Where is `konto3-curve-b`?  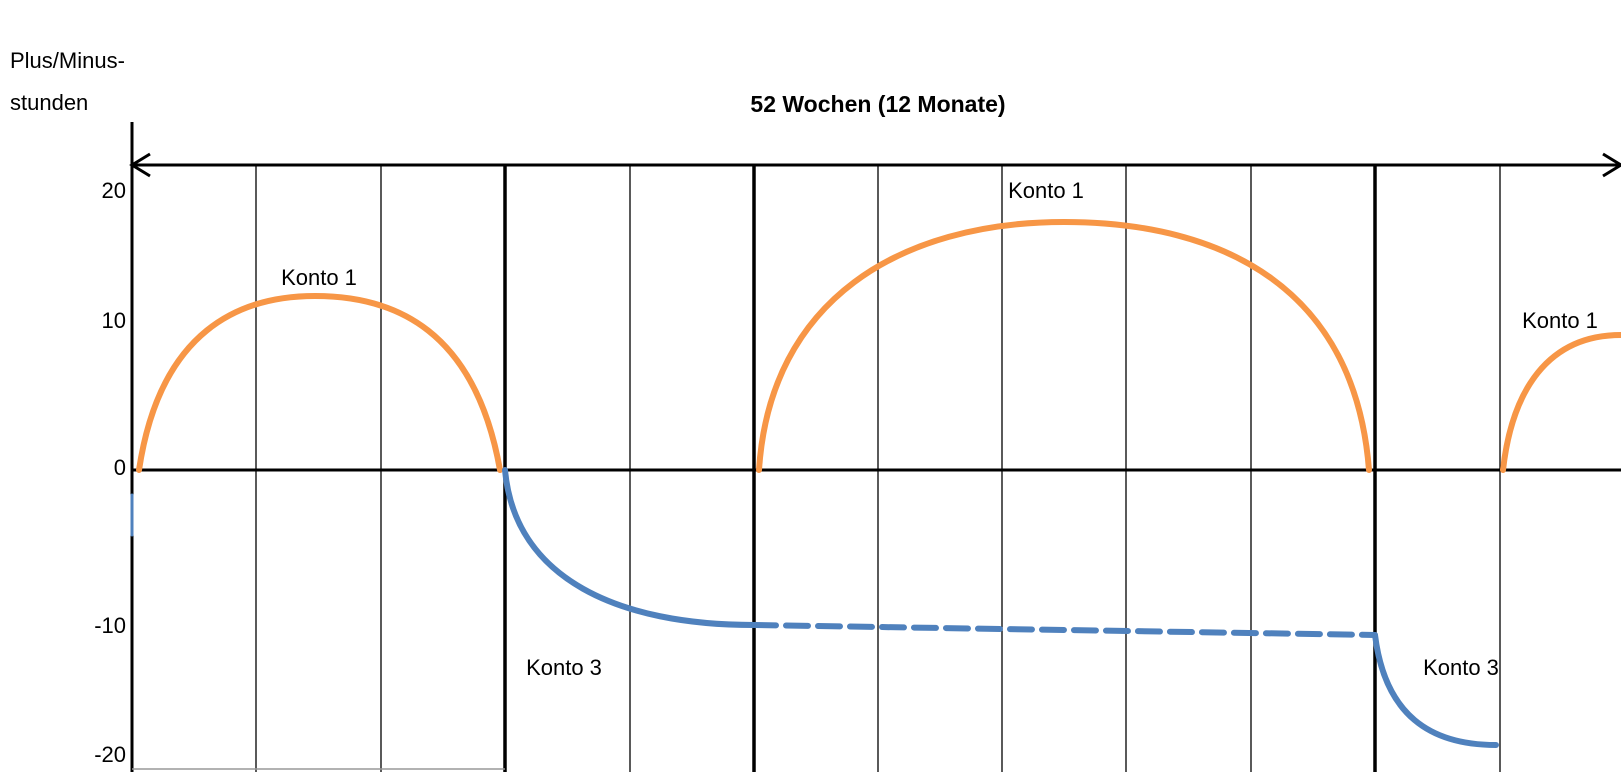
konto3-curve-b is located at coordinates (1435, 690).